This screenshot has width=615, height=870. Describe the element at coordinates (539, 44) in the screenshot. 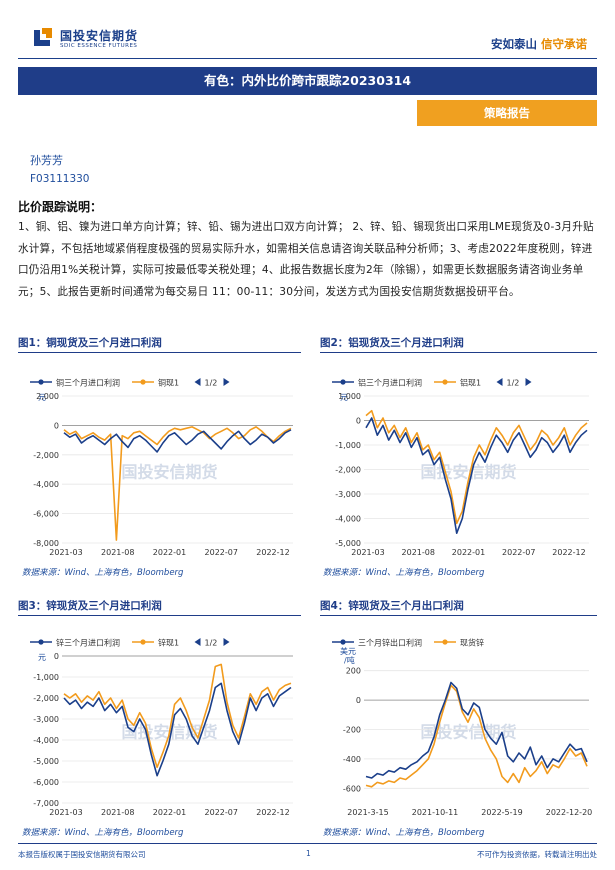

I see `slogan: 安如泰山 信守承诺` at that location.